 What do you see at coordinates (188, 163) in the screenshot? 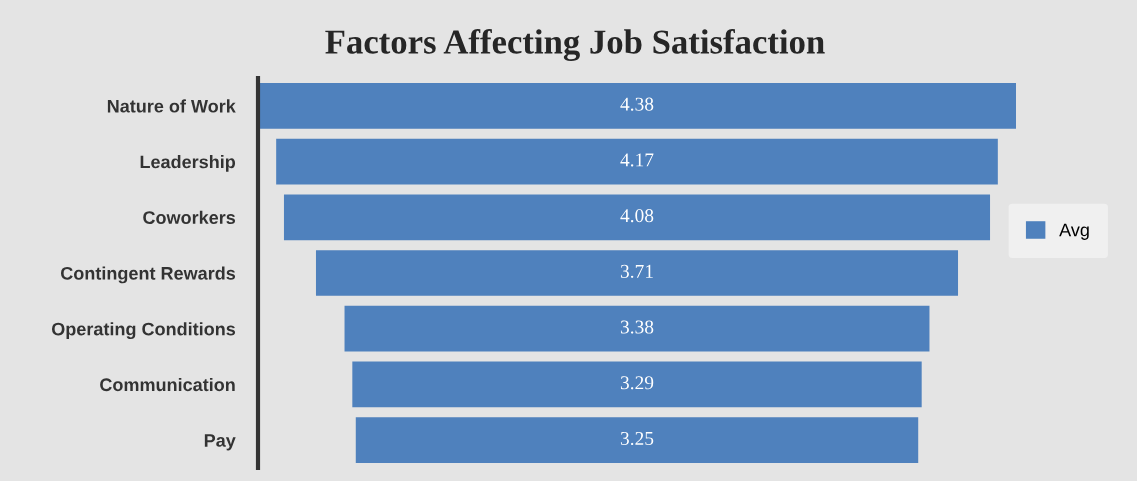
I see `category-label: Leadership` at bounding box center [188, 163].